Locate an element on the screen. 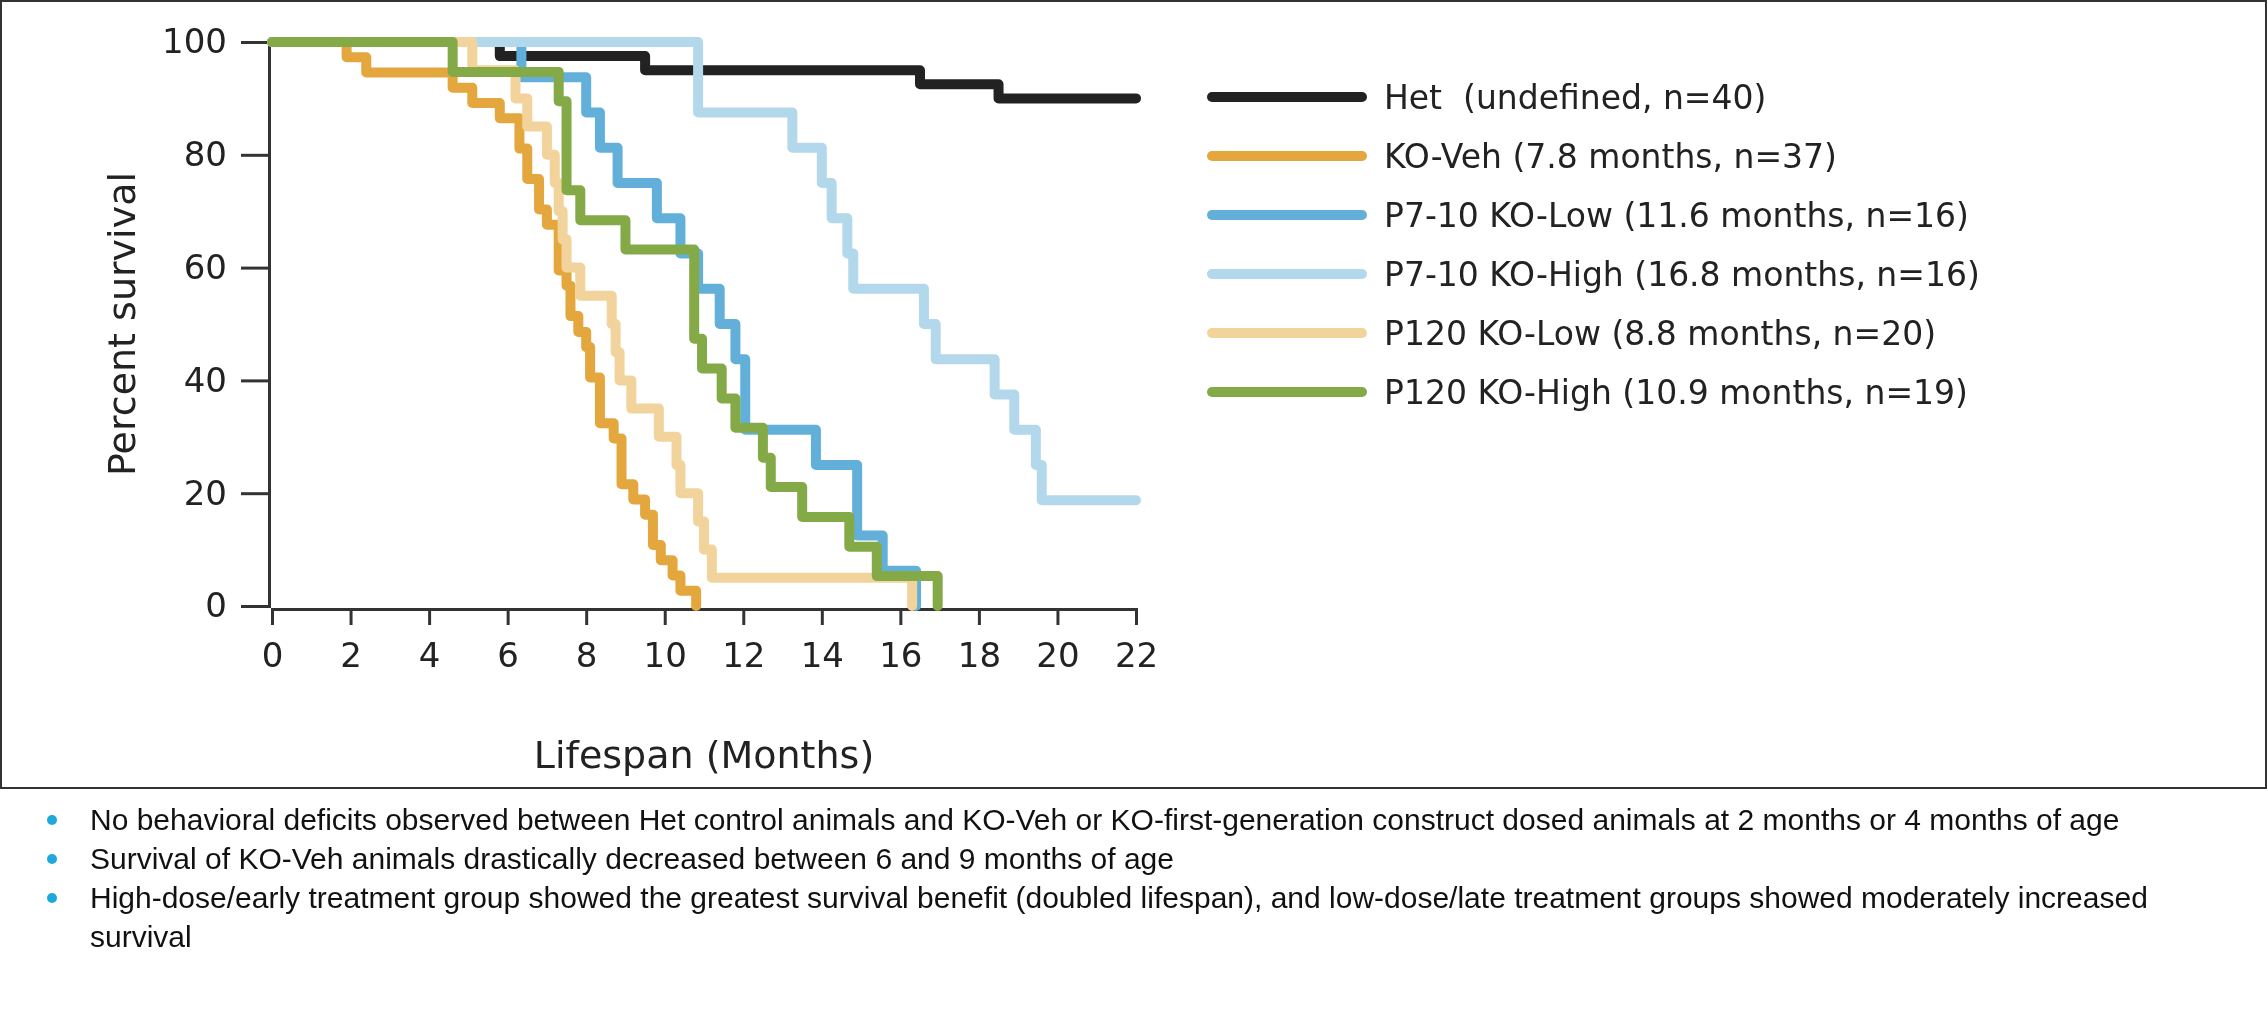 The image size is (2267, 1029). text: No behavioral deficits observed between Het control animals and KO-Veh or KO-first-generation construct dosed animals at 2 months or 4 months of age is located at coordinates (1105, 819).